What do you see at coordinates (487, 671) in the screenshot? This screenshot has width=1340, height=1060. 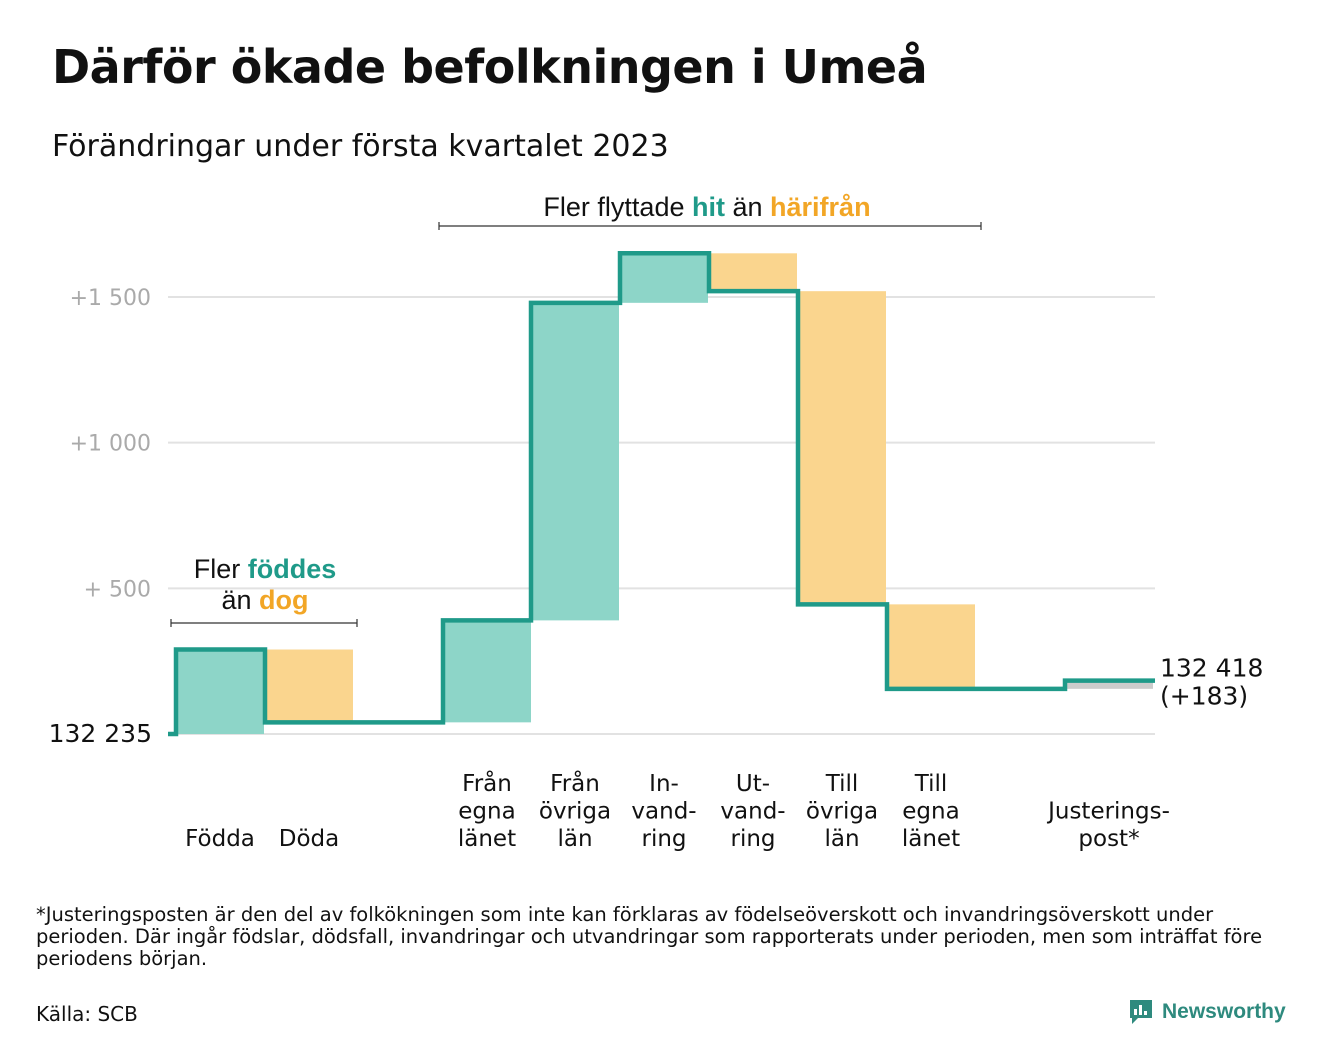 I see `bar-fran-egna` at bounding box center [487, 671].